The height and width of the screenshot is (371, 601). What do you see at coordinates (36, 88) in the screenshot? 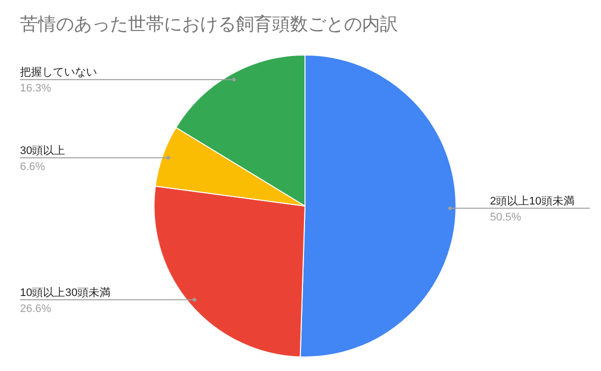
I see `data-label: 16.3%` at bounding box center [36, 88].